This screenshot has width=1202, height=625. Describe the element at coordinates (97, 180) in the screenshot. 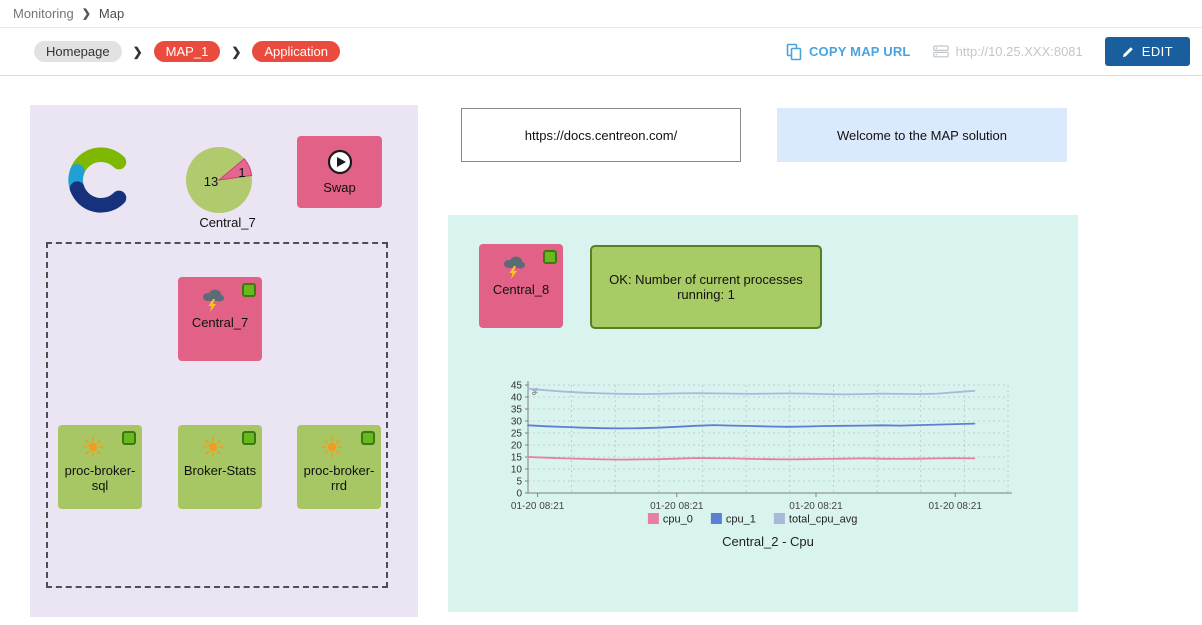

I see `centreon-logo` at that location.